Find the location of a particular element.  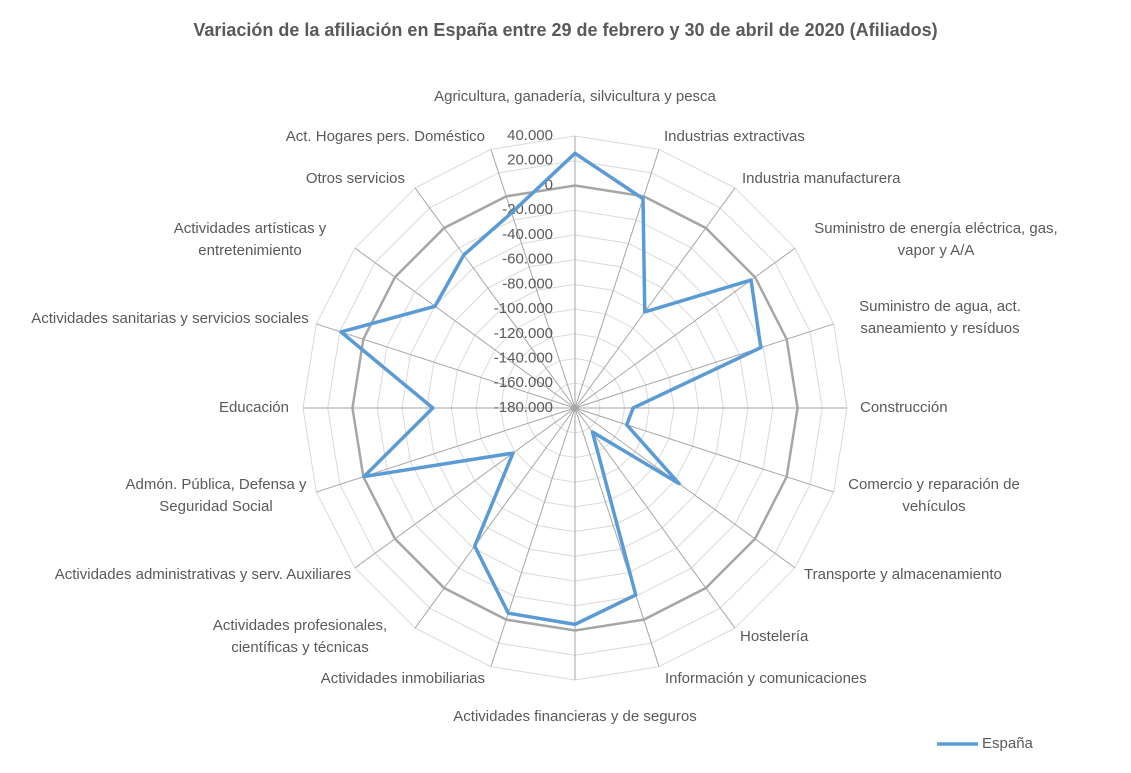

category-label: Comercio y reparación de vehículos is located at coordinates (934, 495).